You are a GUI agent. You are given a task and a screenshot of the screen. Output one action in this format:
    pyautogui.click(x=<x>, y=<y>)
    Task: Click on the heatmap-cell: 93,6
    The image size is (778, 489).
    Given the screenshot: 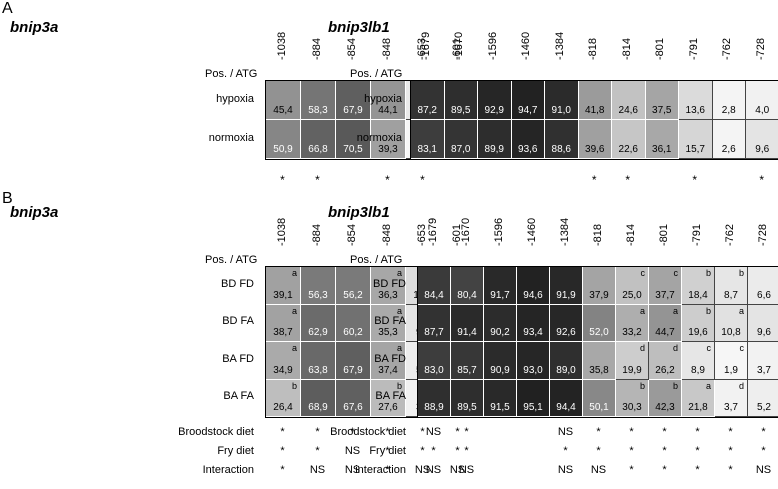 What is the action you would take?
    pyautogui.click(x=528, y=139)
    